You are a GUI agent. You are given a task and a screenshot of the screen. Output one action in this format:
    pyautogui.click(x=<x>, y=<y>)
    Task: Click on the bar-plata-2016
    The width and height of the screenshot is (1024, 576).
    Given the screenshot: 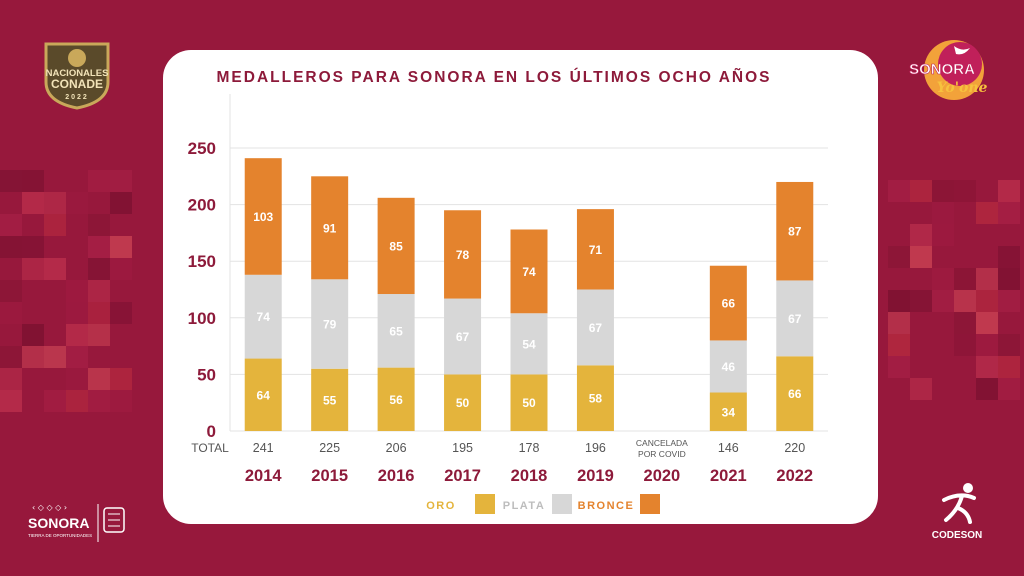 What is the action you would take?
    pyautogui.click(x=396, y=331)
    